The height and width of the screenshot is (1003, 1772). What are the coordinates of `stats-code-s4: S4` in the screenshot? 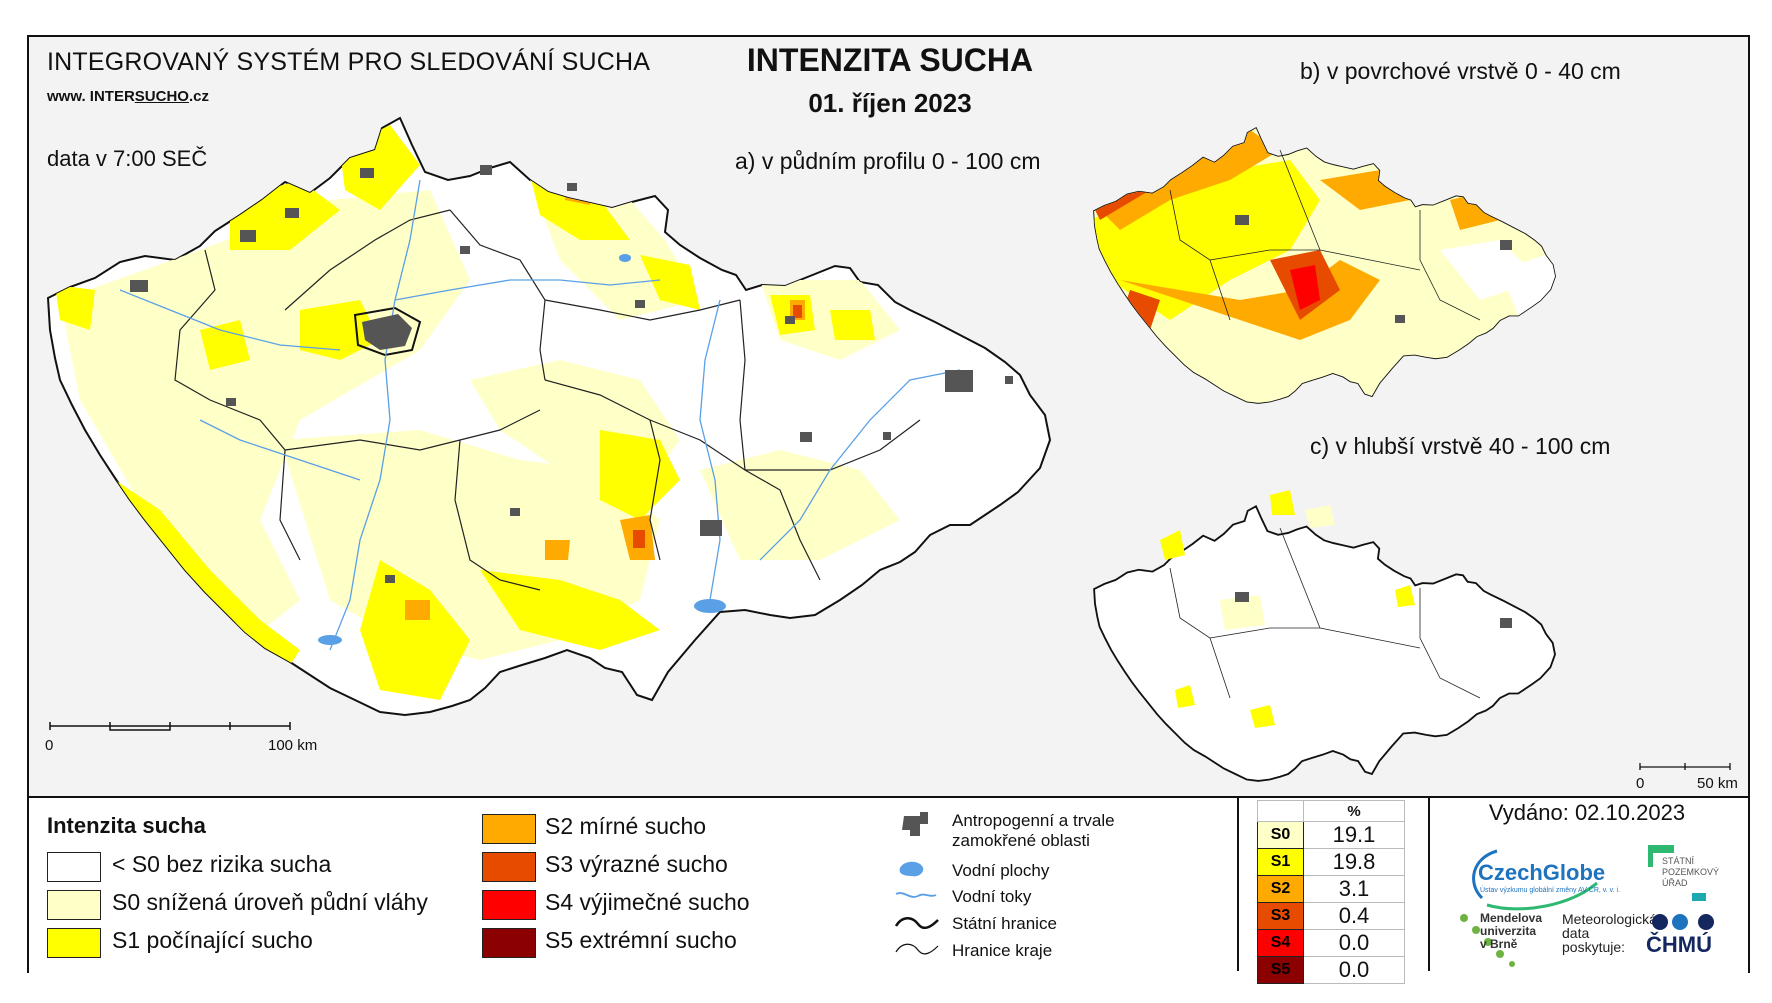 It's located at (1280, 943).